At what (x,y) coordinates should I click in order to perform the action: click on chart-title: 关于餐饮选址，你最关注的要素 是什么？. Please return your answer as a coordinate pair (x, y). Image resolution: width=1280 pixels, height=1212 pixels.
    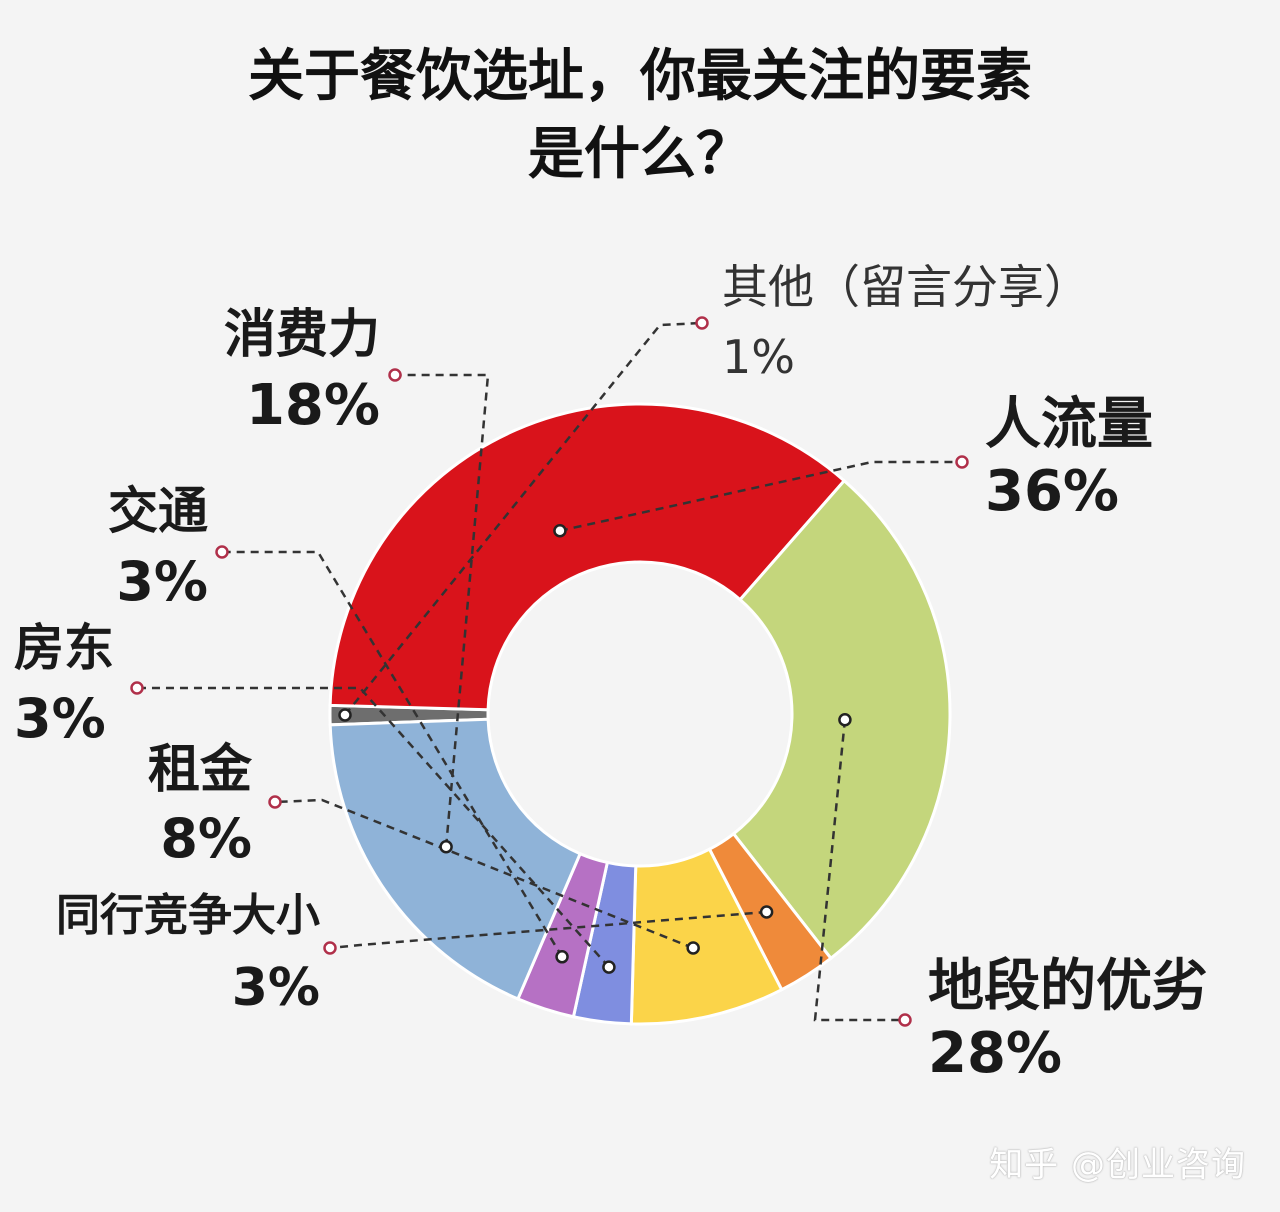
    Looking at the image, I should click on (640, 116).